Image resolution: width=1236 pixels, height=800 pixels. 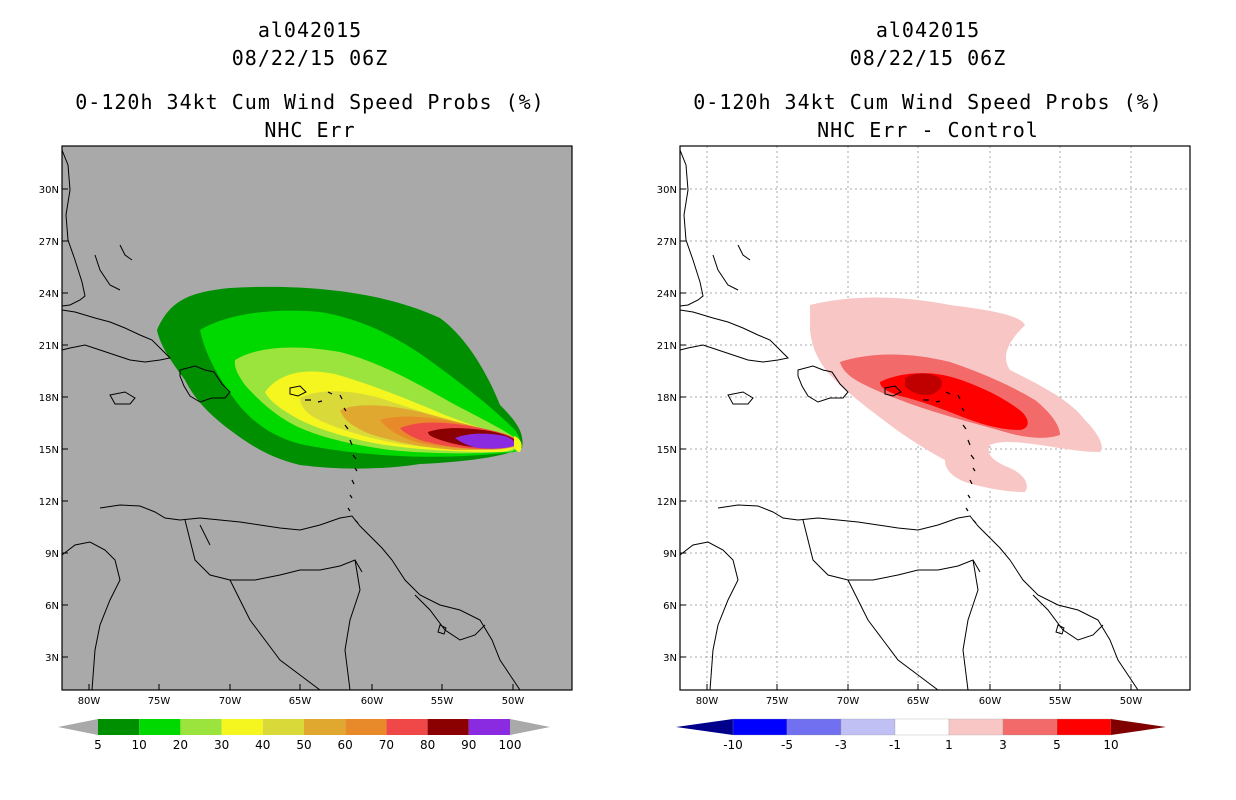 What do you see at coordinates (49, 450) in the screenshot?
I see `left-lat-label: 15N` at bounding box center [49, 450].